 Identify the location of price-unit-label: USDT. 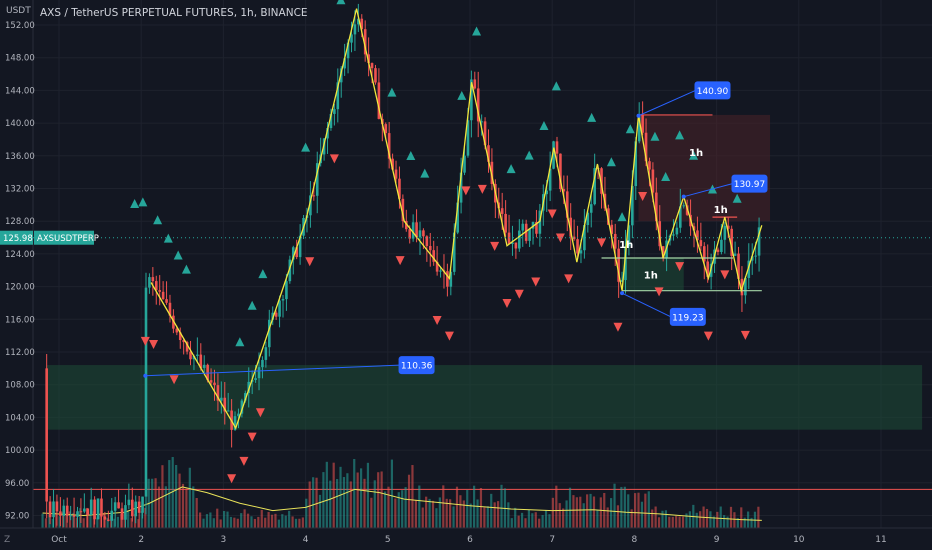
(18, 11).